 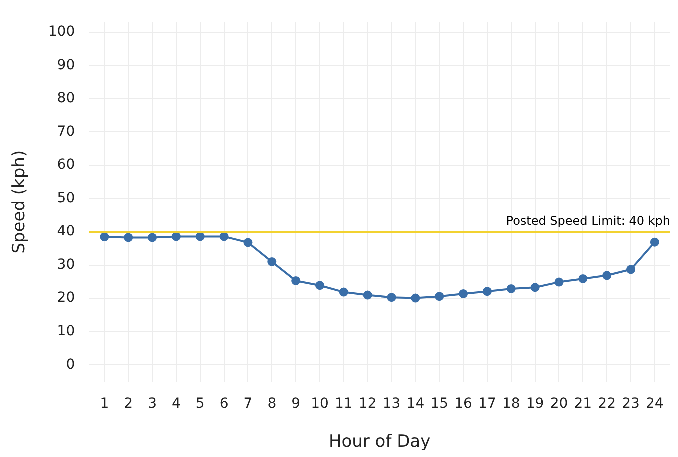 I want to click on x-tick-label: 17, so click(x=487, y=404).